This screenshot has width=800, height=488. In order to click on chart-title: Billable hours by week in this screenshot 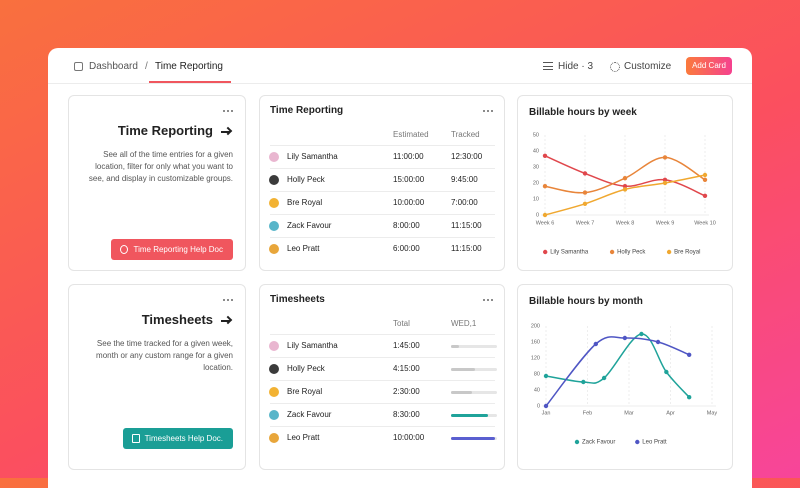, I will do `click(583, 112)`.